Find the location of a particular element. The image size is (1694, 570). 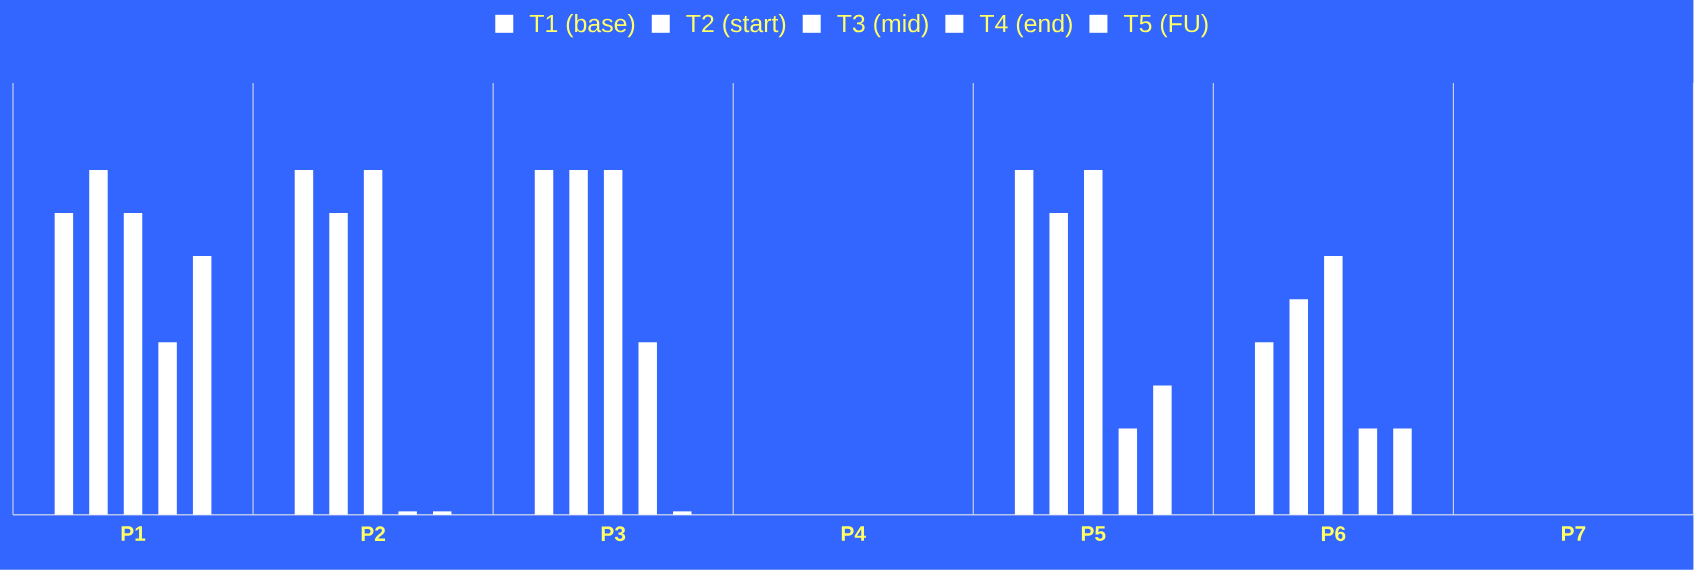

x-tick-label: P1 is located at coordinates (133, 533).